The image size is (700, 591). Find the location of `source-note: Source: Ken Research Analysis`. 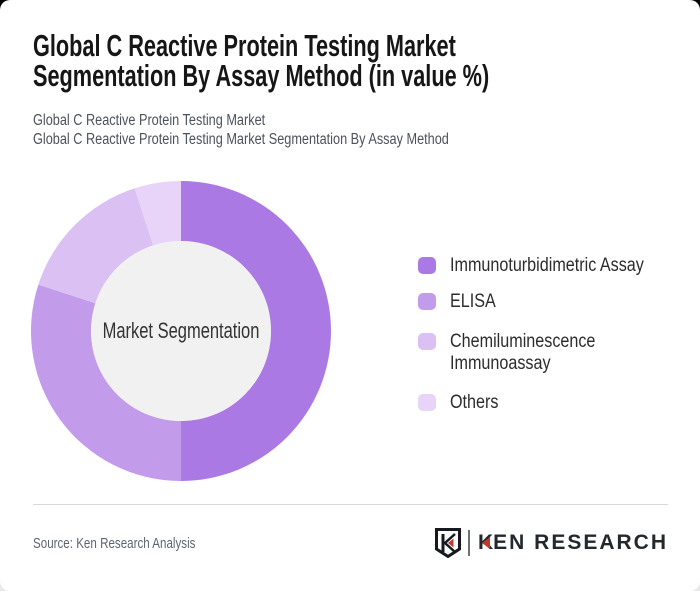

source-note: Source: Ken Research Analysis is located at coordinates (114, 544).